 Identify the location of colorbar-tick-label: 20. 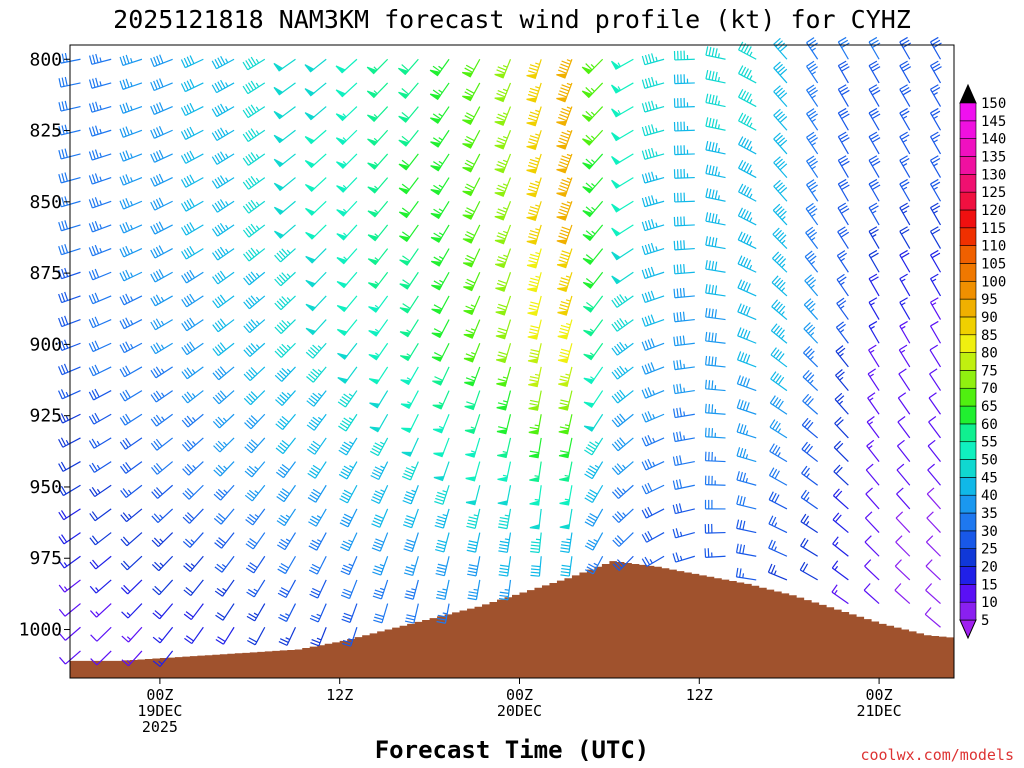
(989, 568).